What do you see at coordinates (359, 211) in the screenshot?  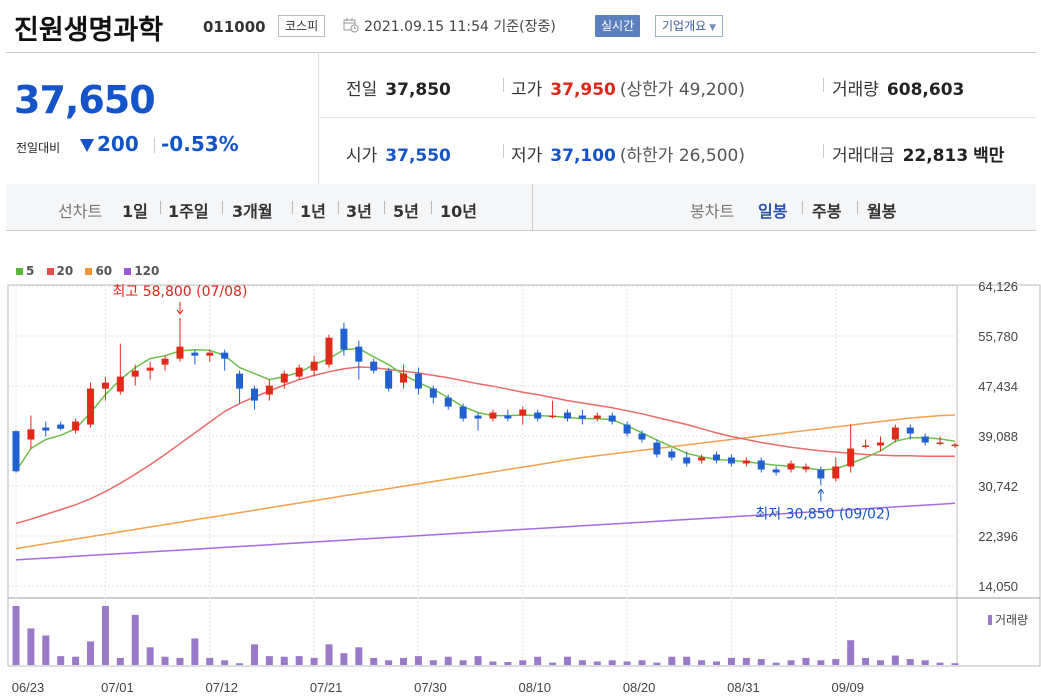 I see `period-3y: 3년` at bounding box center [359, 211].